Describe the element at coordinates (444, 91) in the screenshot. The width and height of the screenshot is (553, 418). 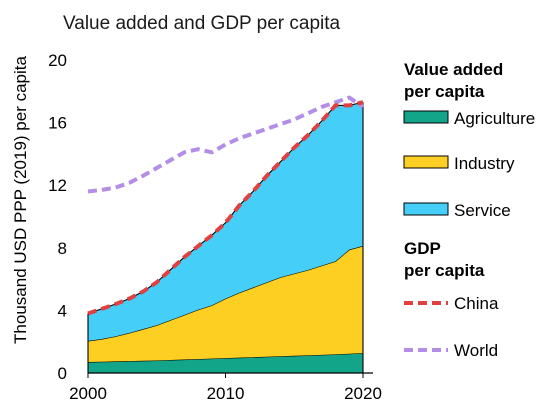
I see `legend-heading-value-added: per capita` at that location.